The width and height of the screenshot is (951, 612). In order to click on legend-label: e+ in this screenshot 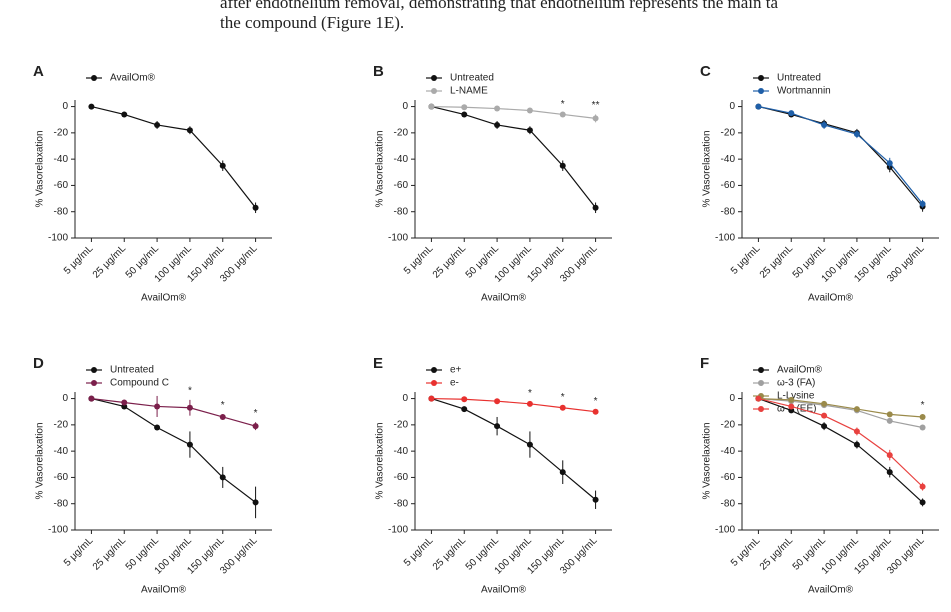, I will do `click(456, 370)`.